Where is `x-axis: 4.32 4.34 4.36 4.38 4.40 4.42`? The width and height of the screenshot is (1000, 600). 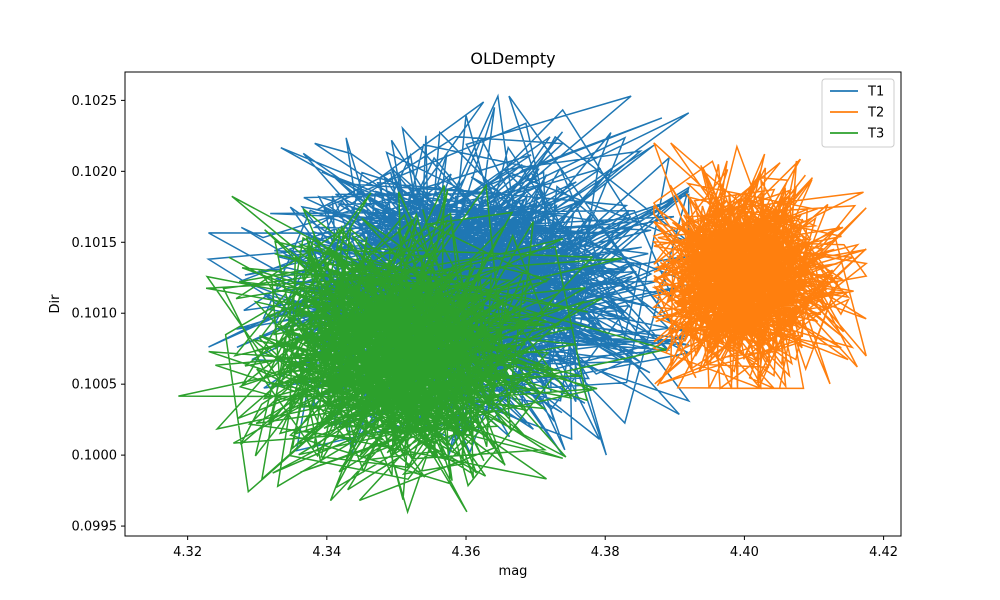
x-axis: 4.32 4.34 4.36 4.38 4.40 4.42 is located at coordinates (535, 548).